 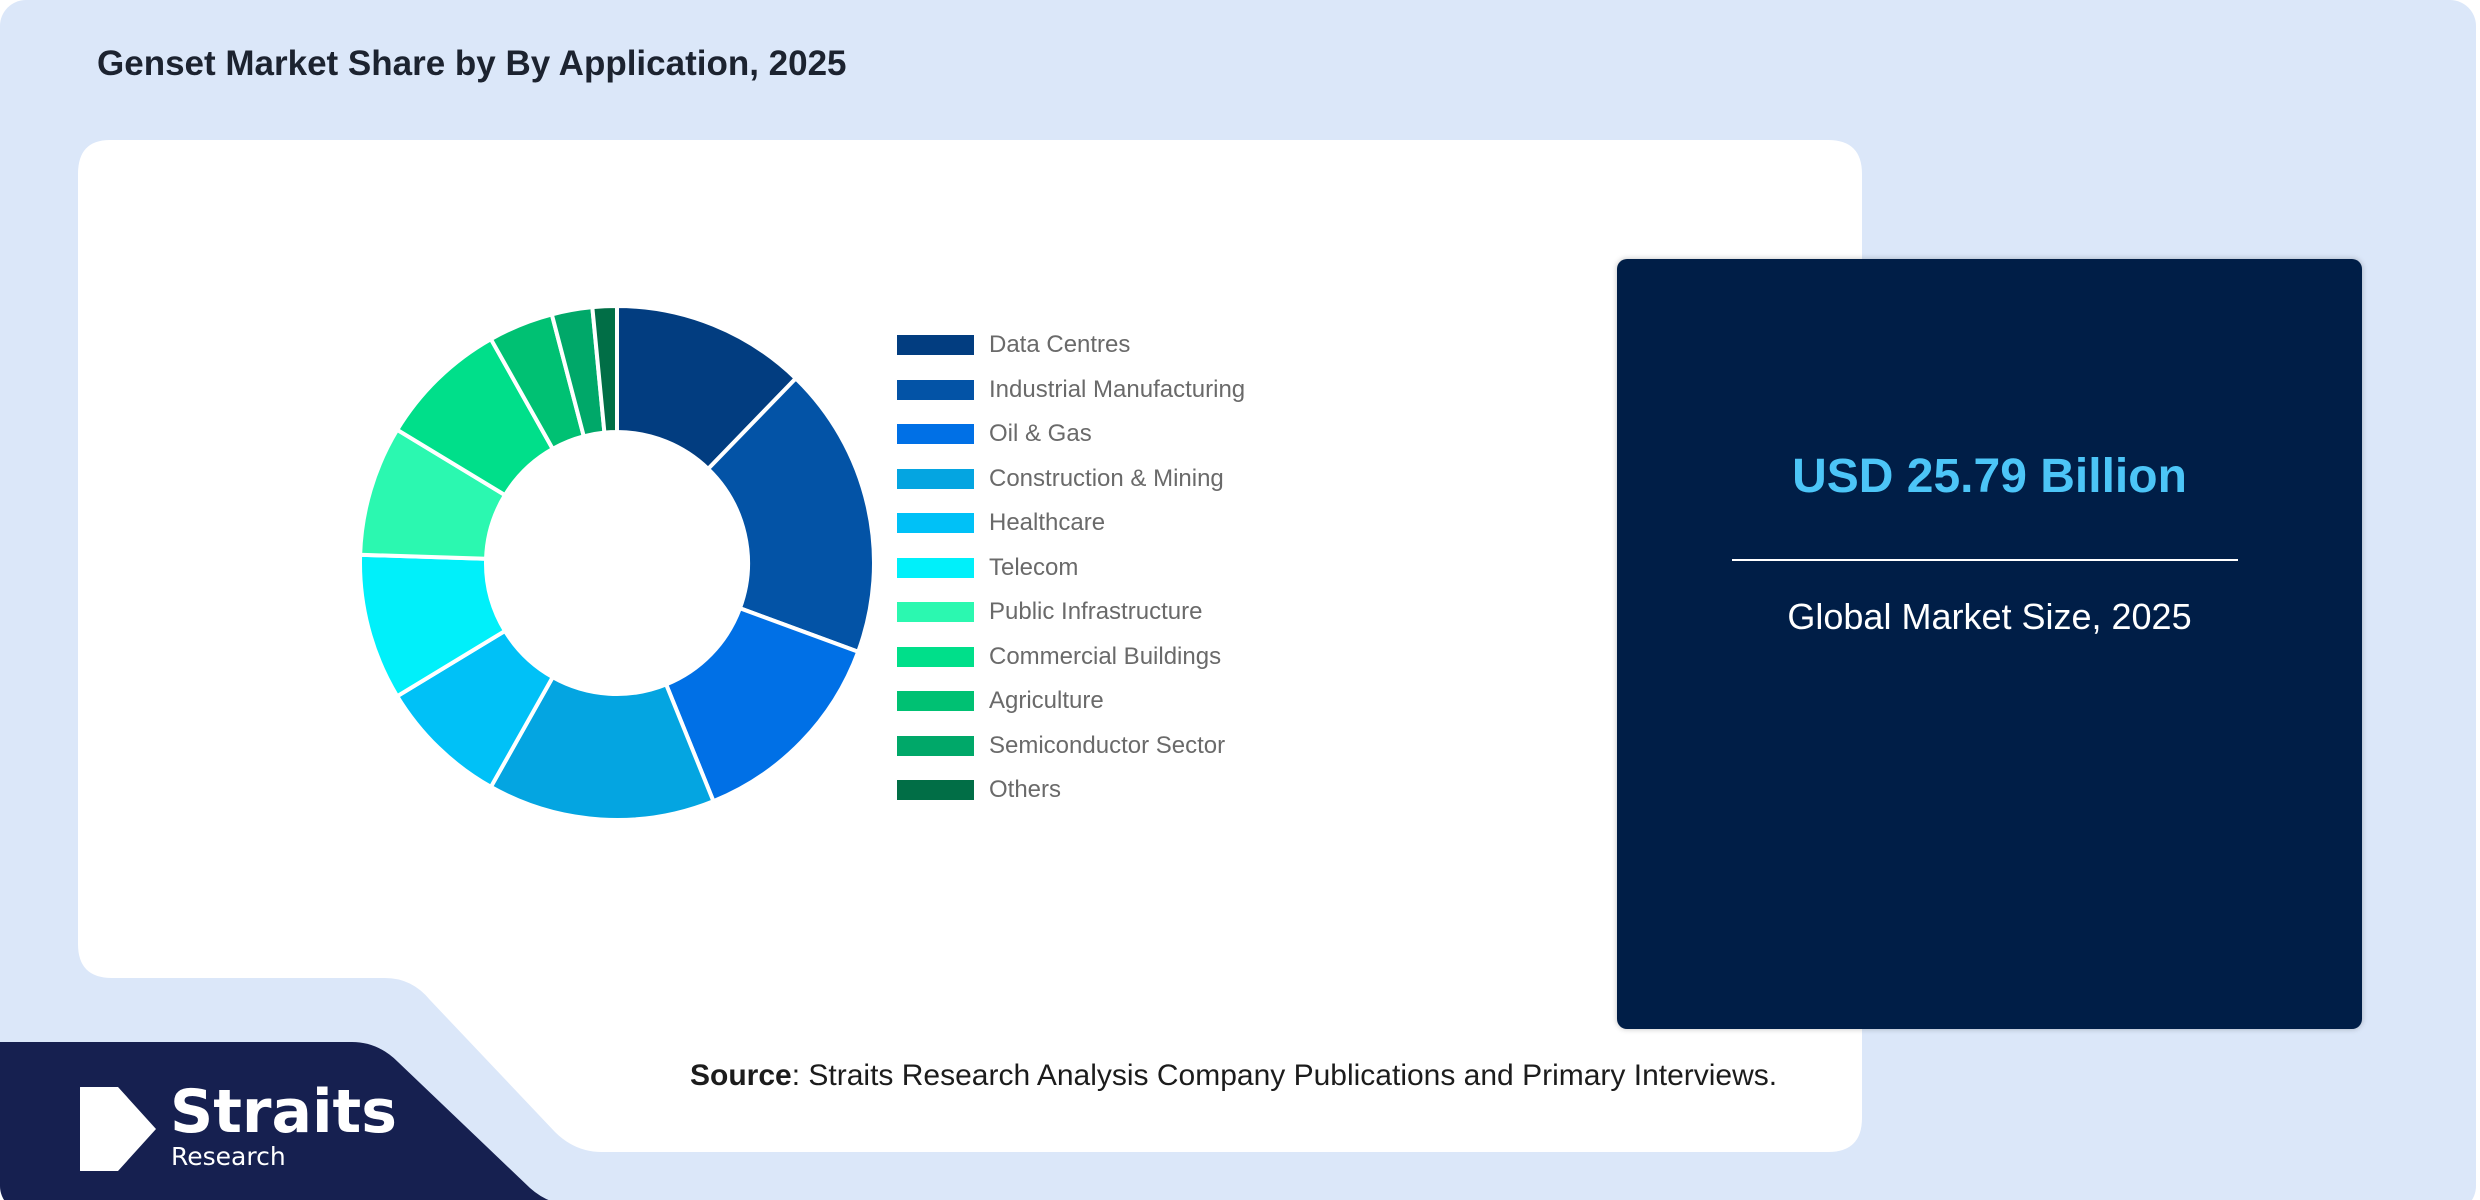 I want to click on kpi-market-value: USD 25.79 Billion, so click(x=1989, y=476).